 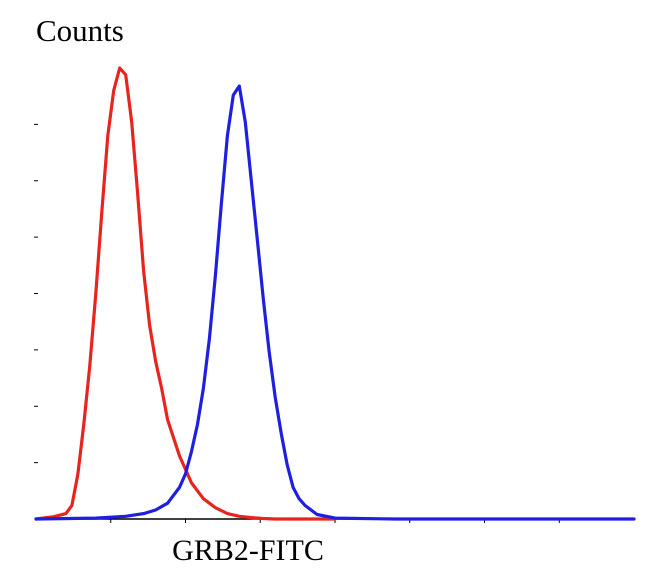 I want to click on y-axis-label: Counts, so click(x=80, y=30).